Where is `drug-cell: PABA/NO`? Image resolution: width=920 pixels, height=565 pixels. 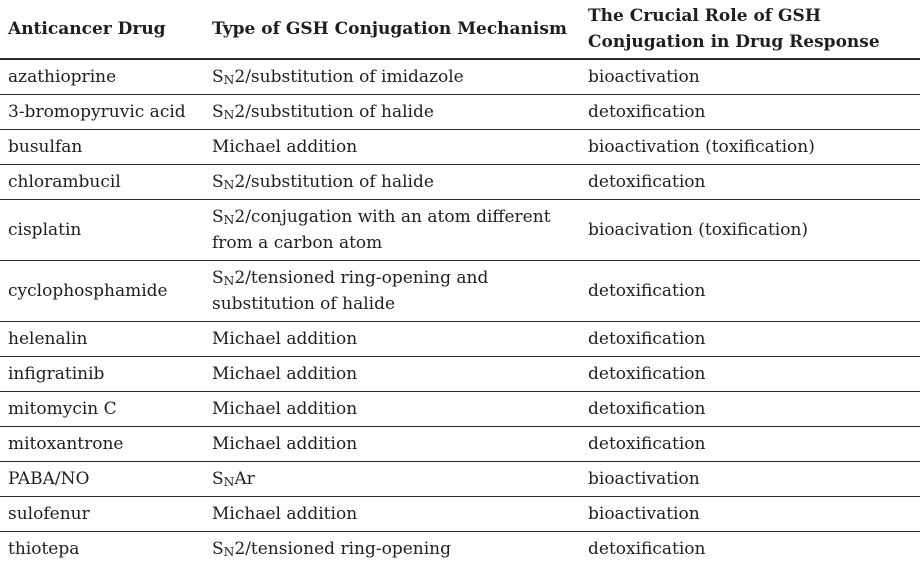
drug-cell: PABA/NO is located at coordinates (102, 479).